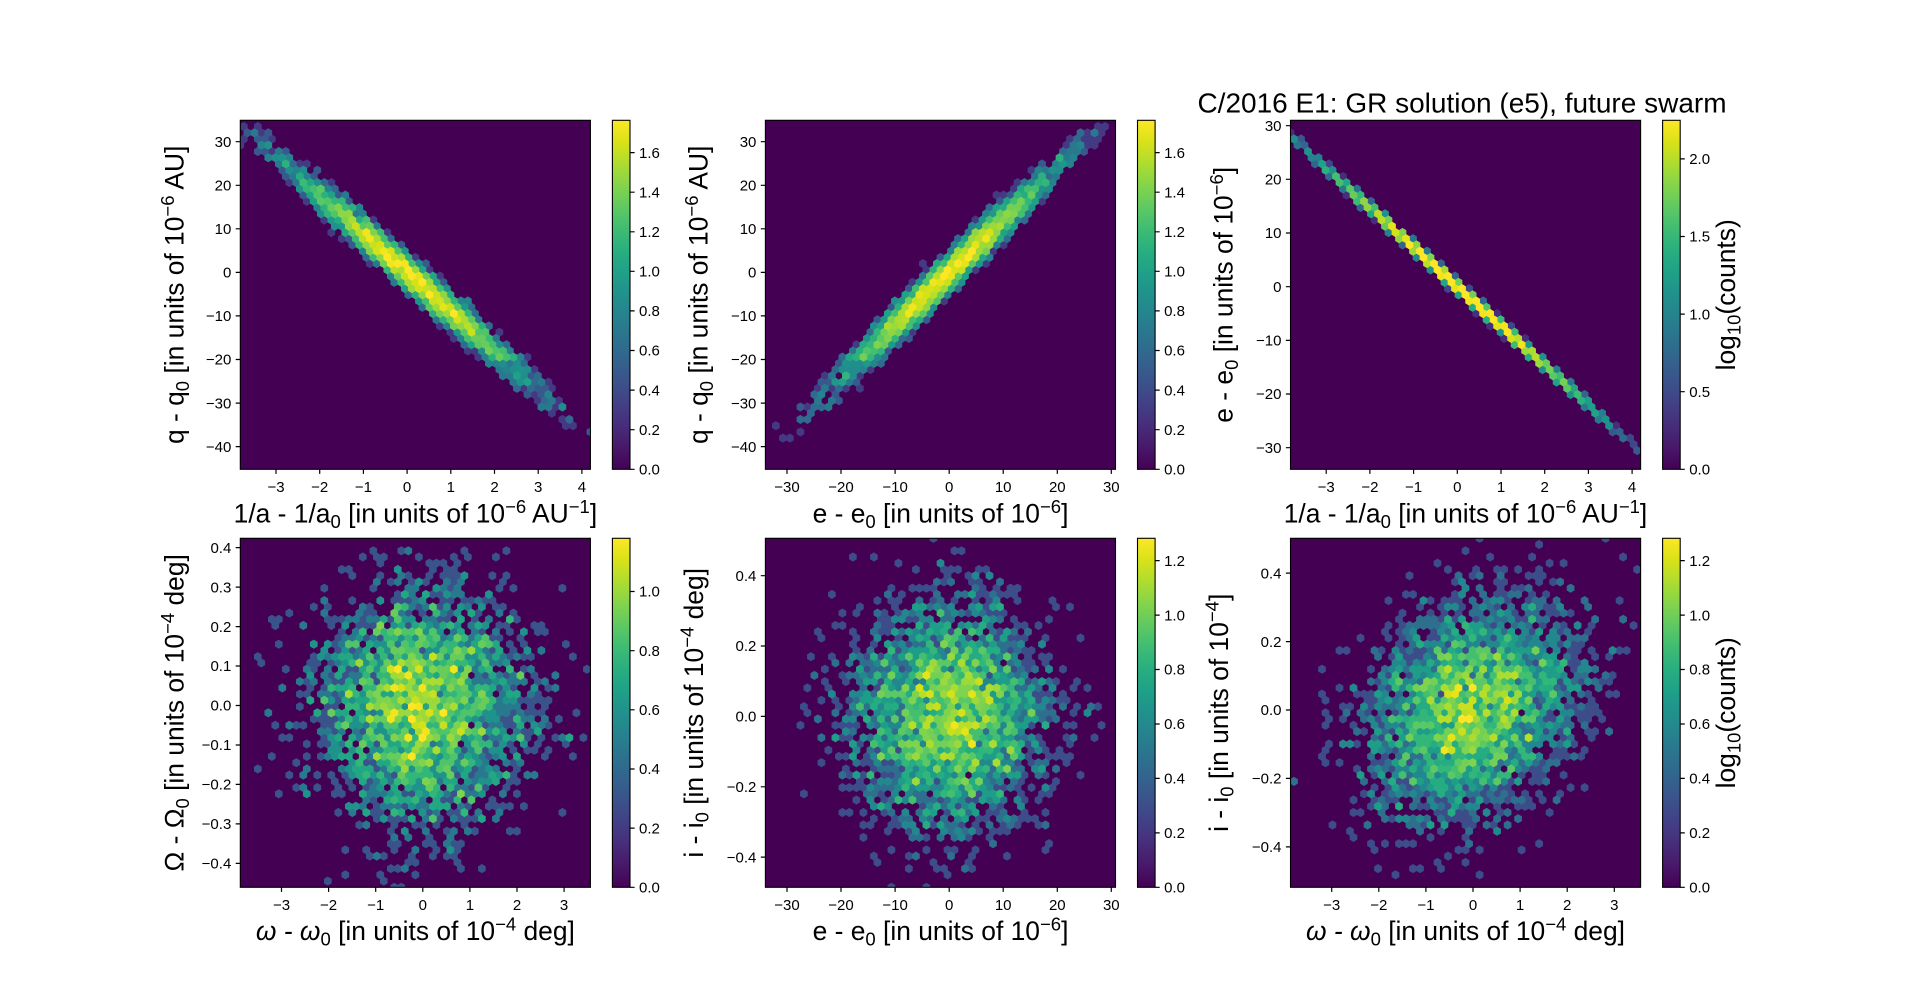  I want to click on svg-text: 1.4, so click(1174, 192).